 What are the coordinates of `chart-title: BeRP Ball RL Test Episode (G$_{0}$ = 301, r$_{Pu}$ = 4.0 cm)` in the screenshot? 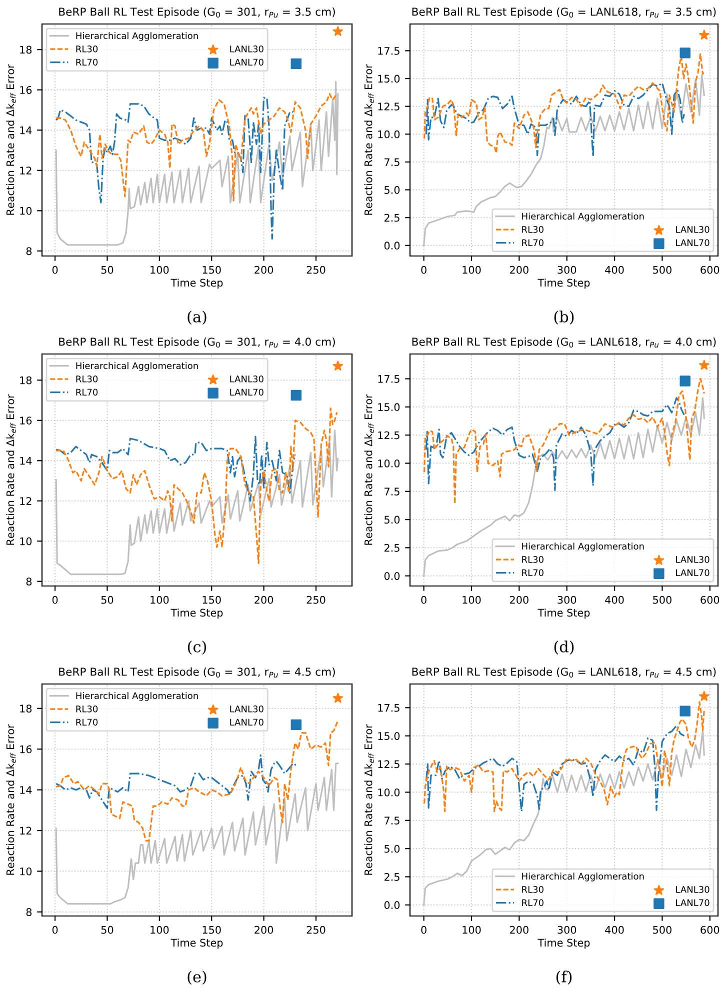 It's located at (197, 342).